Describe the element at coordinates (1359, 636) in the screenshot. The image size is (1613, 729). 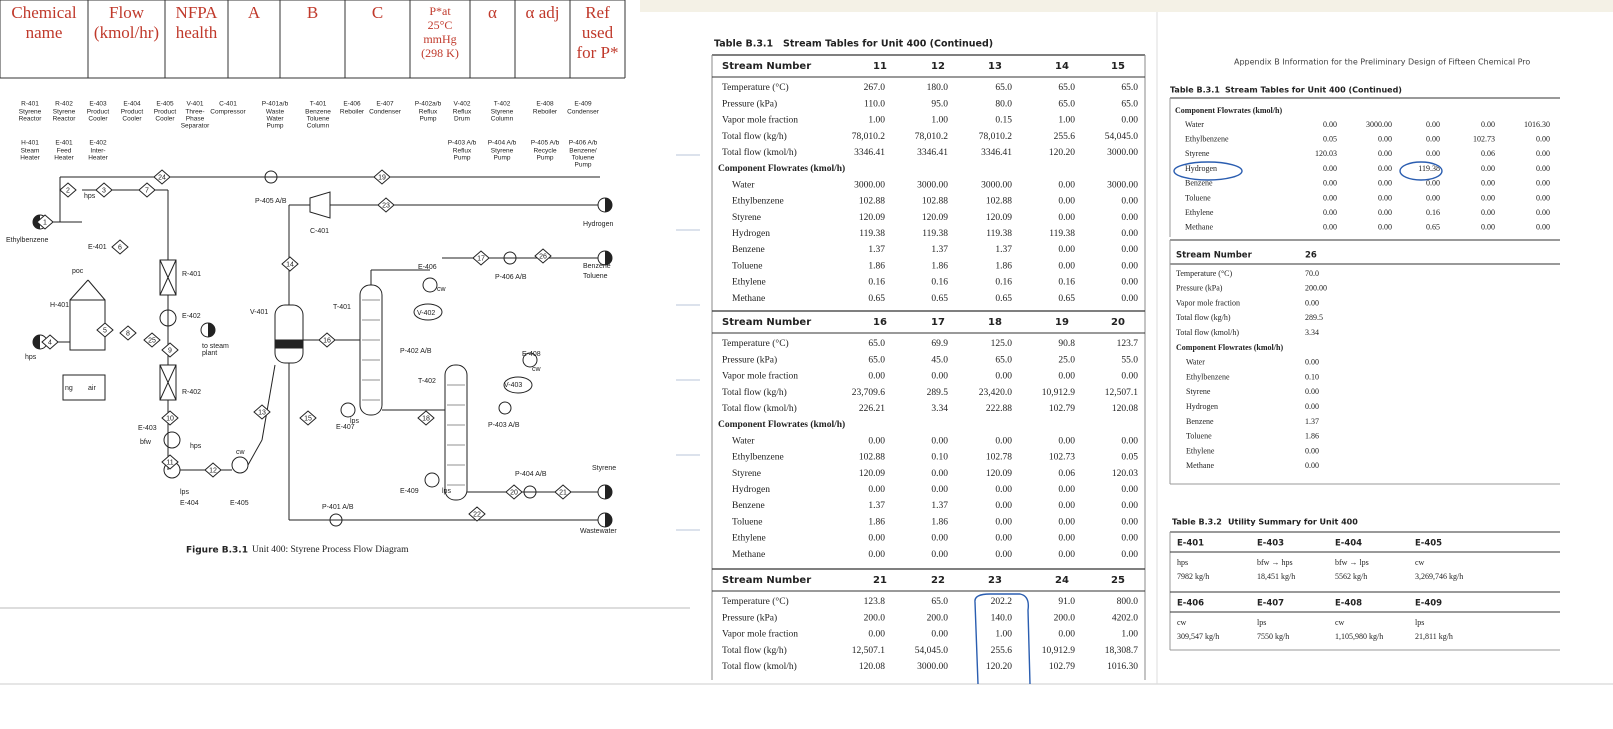
I see `utility-amount: 1,105,980 kg/h` at that location.